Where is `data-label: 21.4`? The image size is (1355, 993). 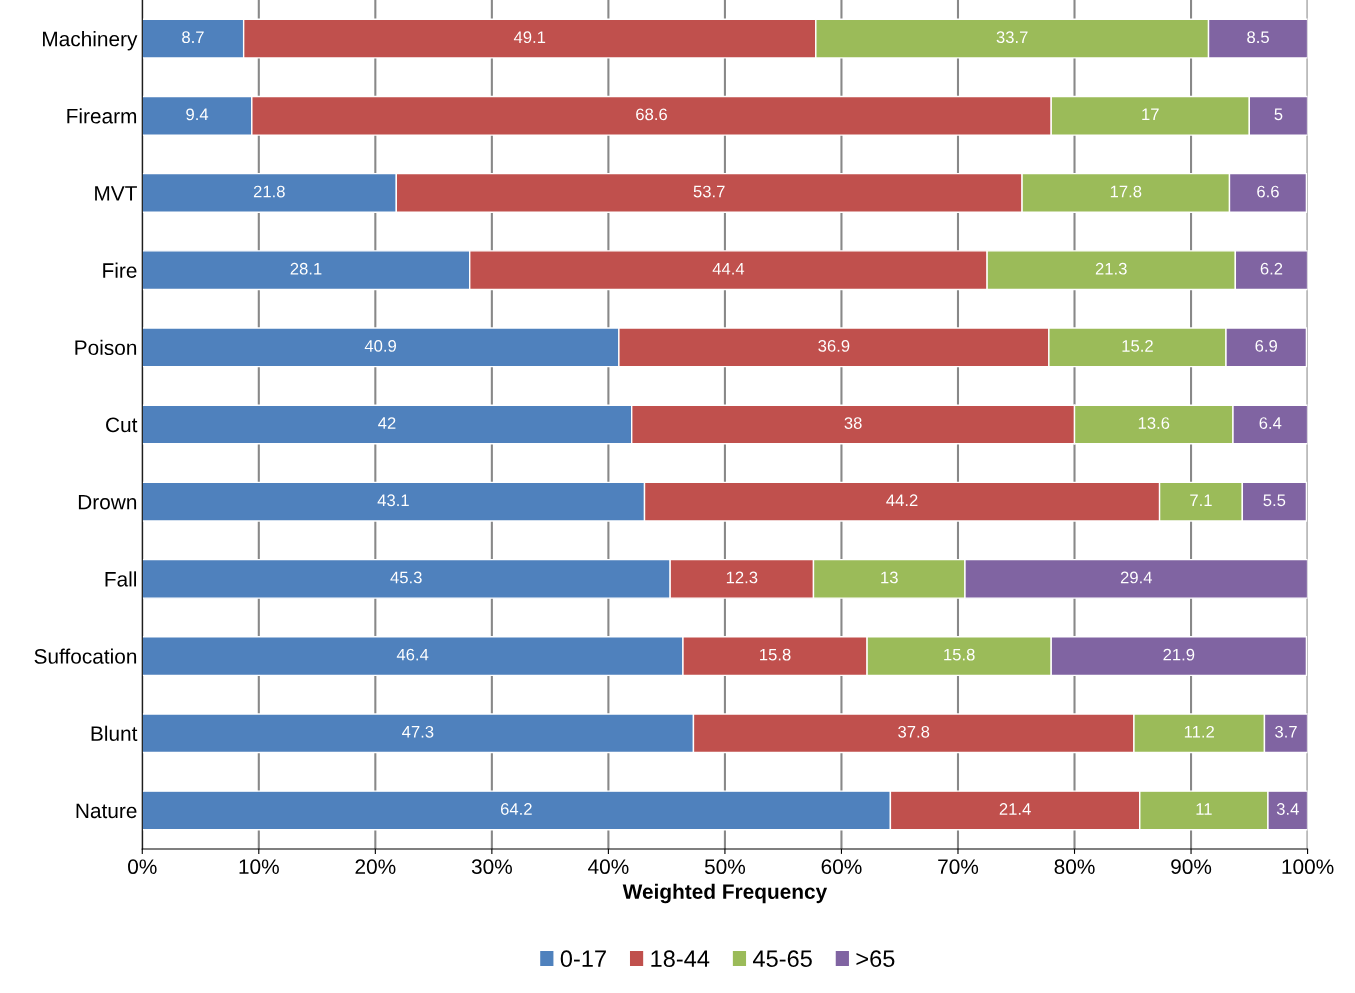 data-label: 21.4 is located at coordinates (1015, 809).